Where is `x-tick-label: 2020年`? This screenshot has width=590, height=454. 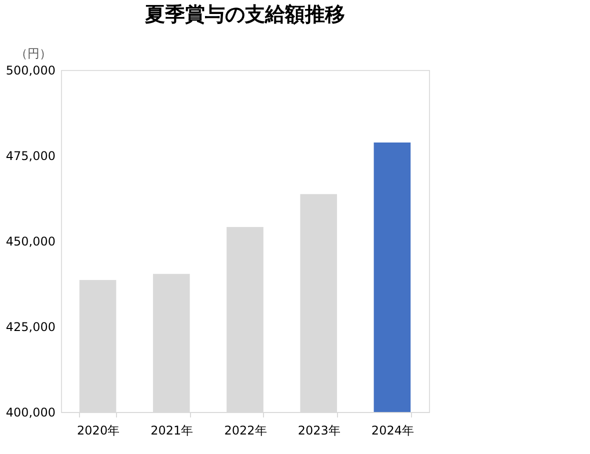
x-tick-label: 2020年 is located at coordinates (98, 431).